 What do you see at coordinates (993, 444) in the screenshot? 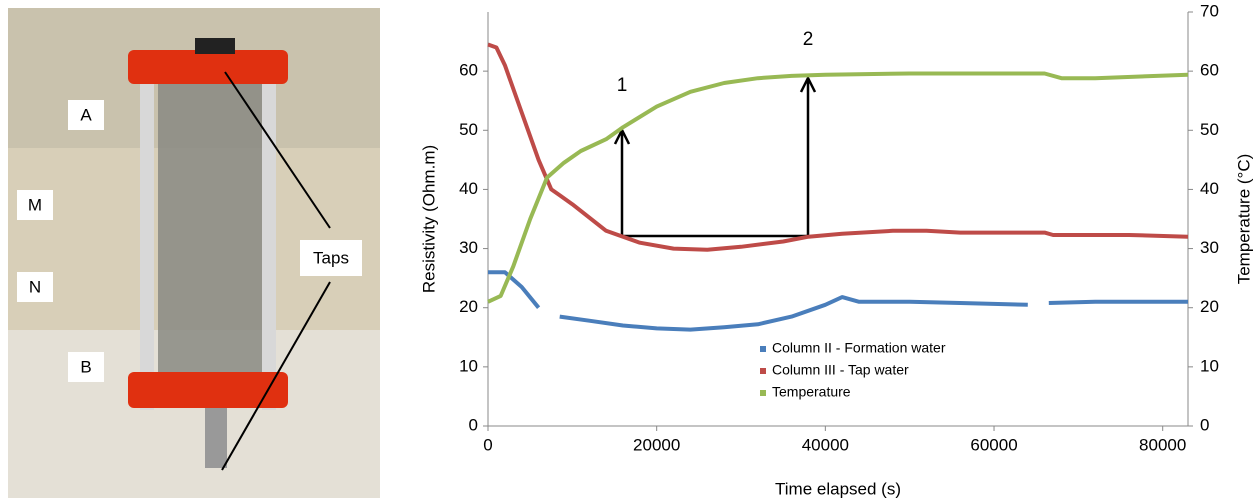
I see `x-tick-label: 60000` at bounding box center [993, 444].